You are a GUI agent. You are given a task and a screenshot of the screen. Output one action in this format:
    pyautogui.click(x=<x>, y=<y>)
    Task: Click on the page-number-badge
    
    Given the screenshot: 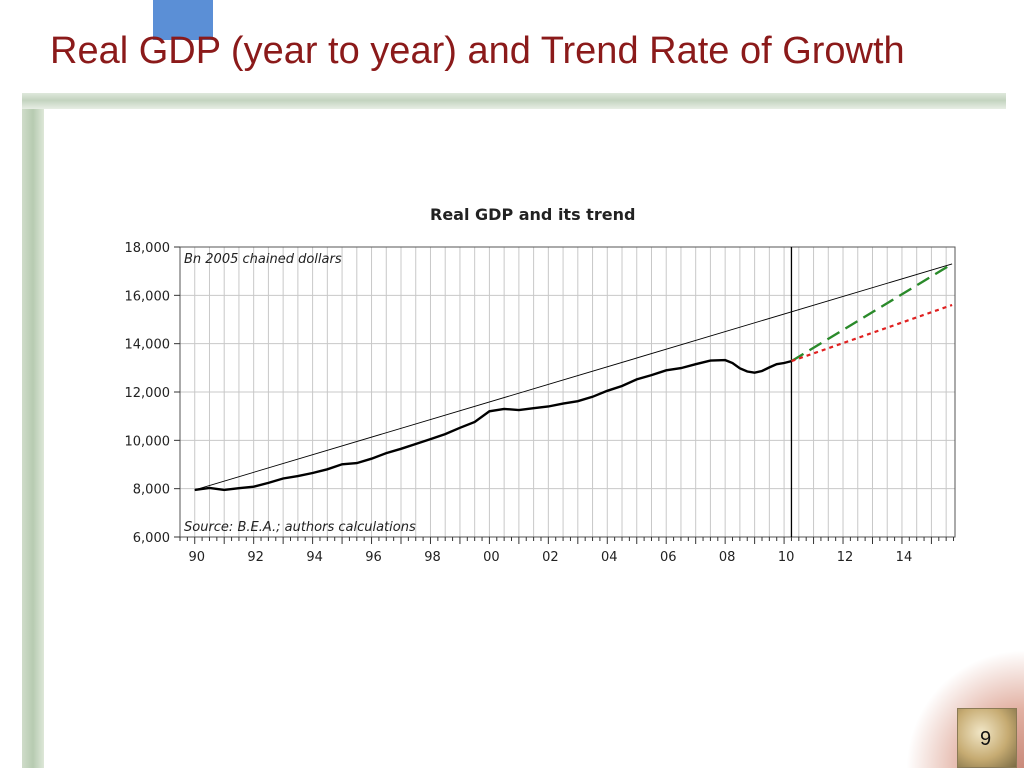 What is the action you would take?
    pyautogui.click(x=987, y=738)
    